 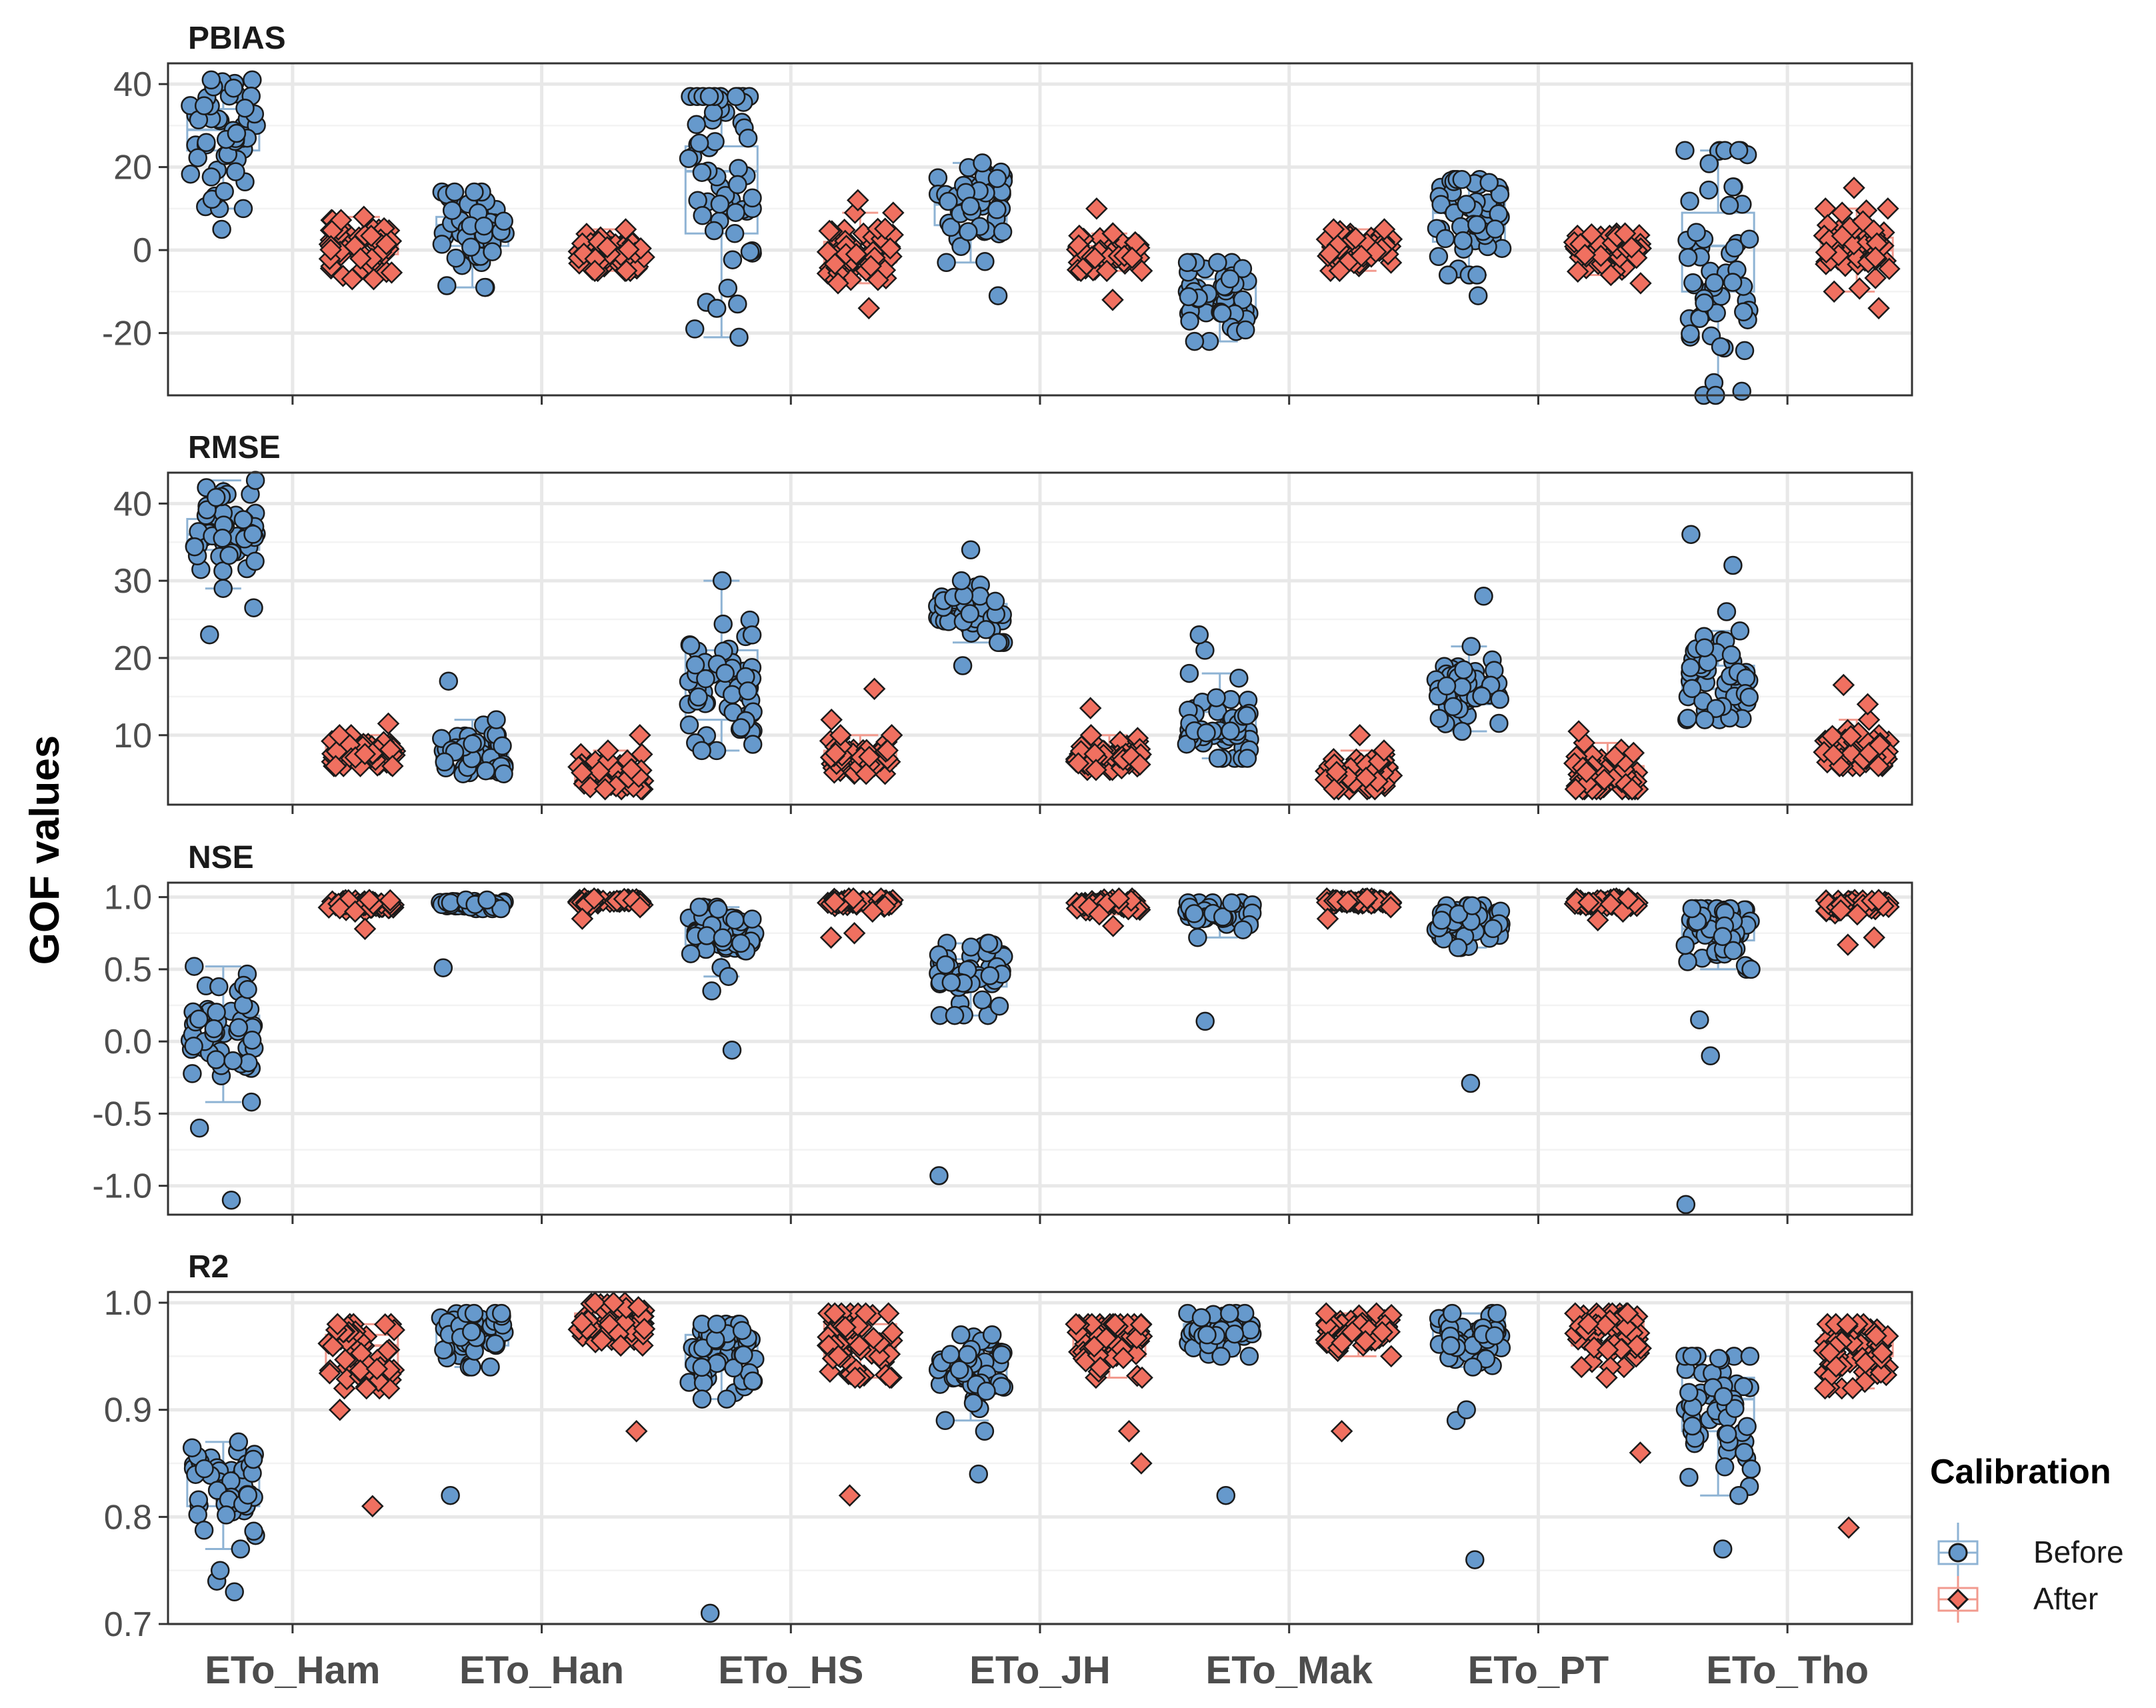 I want to click on y-tick-label: 0, so click(x=142, y=250).